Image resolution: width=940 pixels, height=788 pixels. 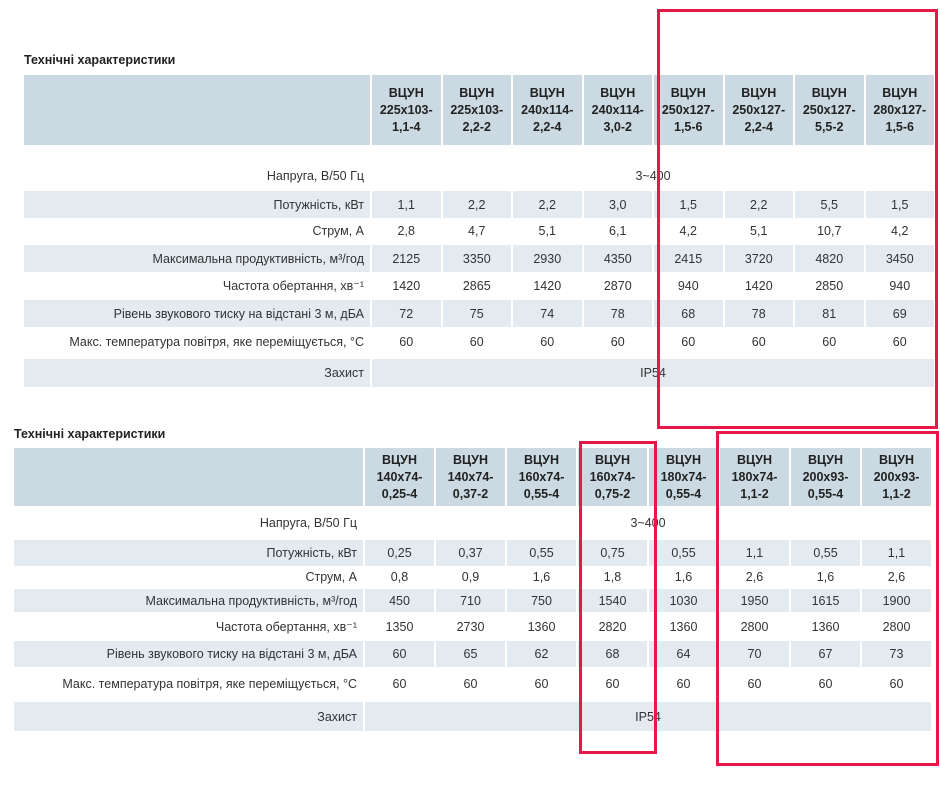 I want to click on row-value: 4,7, so click(x=477, y=231).